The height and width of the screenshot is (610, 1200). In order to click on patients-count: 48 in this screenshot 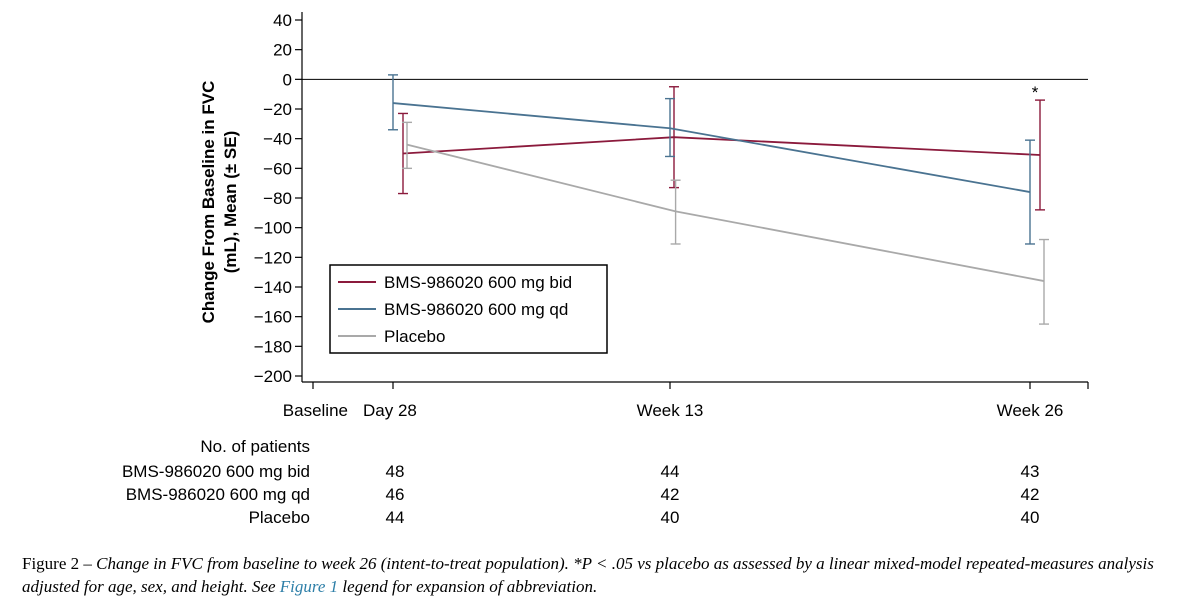, I will do `click(395, 471)`.